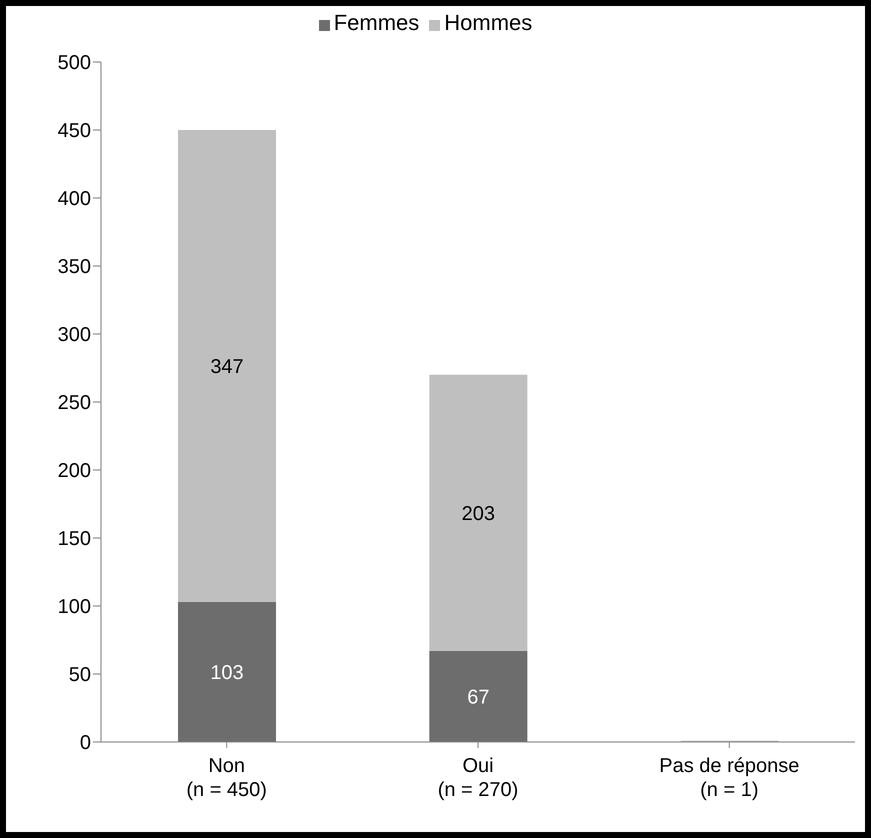  I want to click on y-tick-label: 50, so click(79, 675).